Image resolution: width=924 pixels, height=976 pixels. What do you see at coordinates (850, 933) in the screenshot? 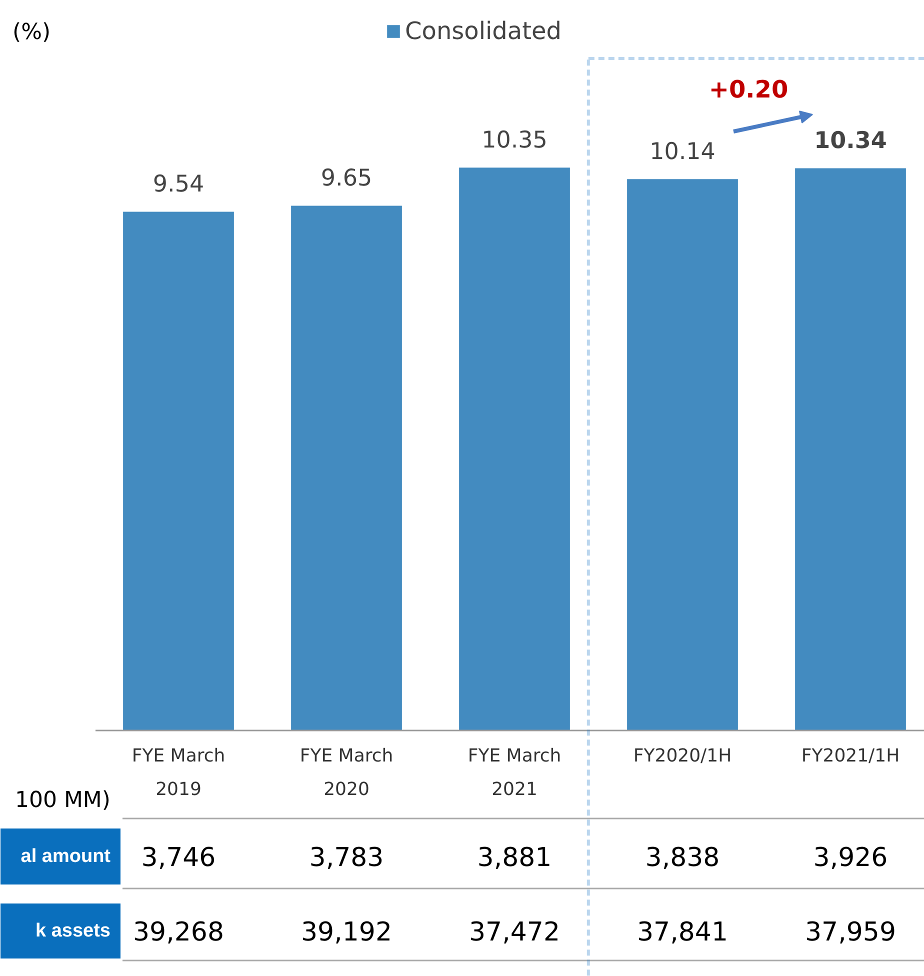
I see `text: 37,959` at bounding box center [850, 933].